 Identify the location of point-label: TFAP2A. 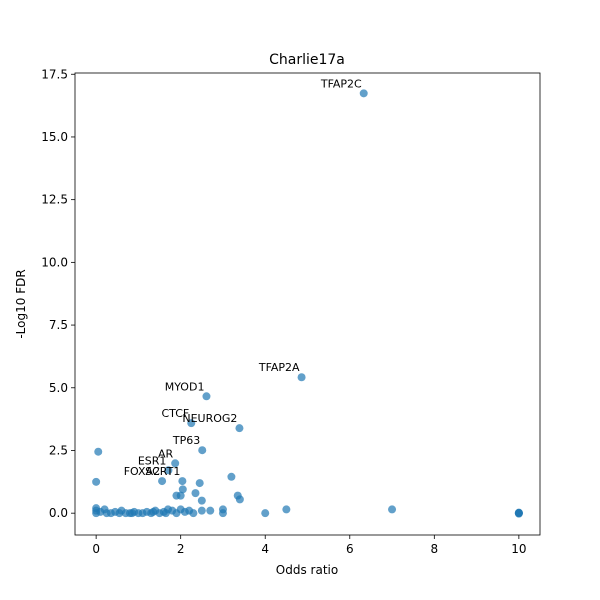
(279, 367).